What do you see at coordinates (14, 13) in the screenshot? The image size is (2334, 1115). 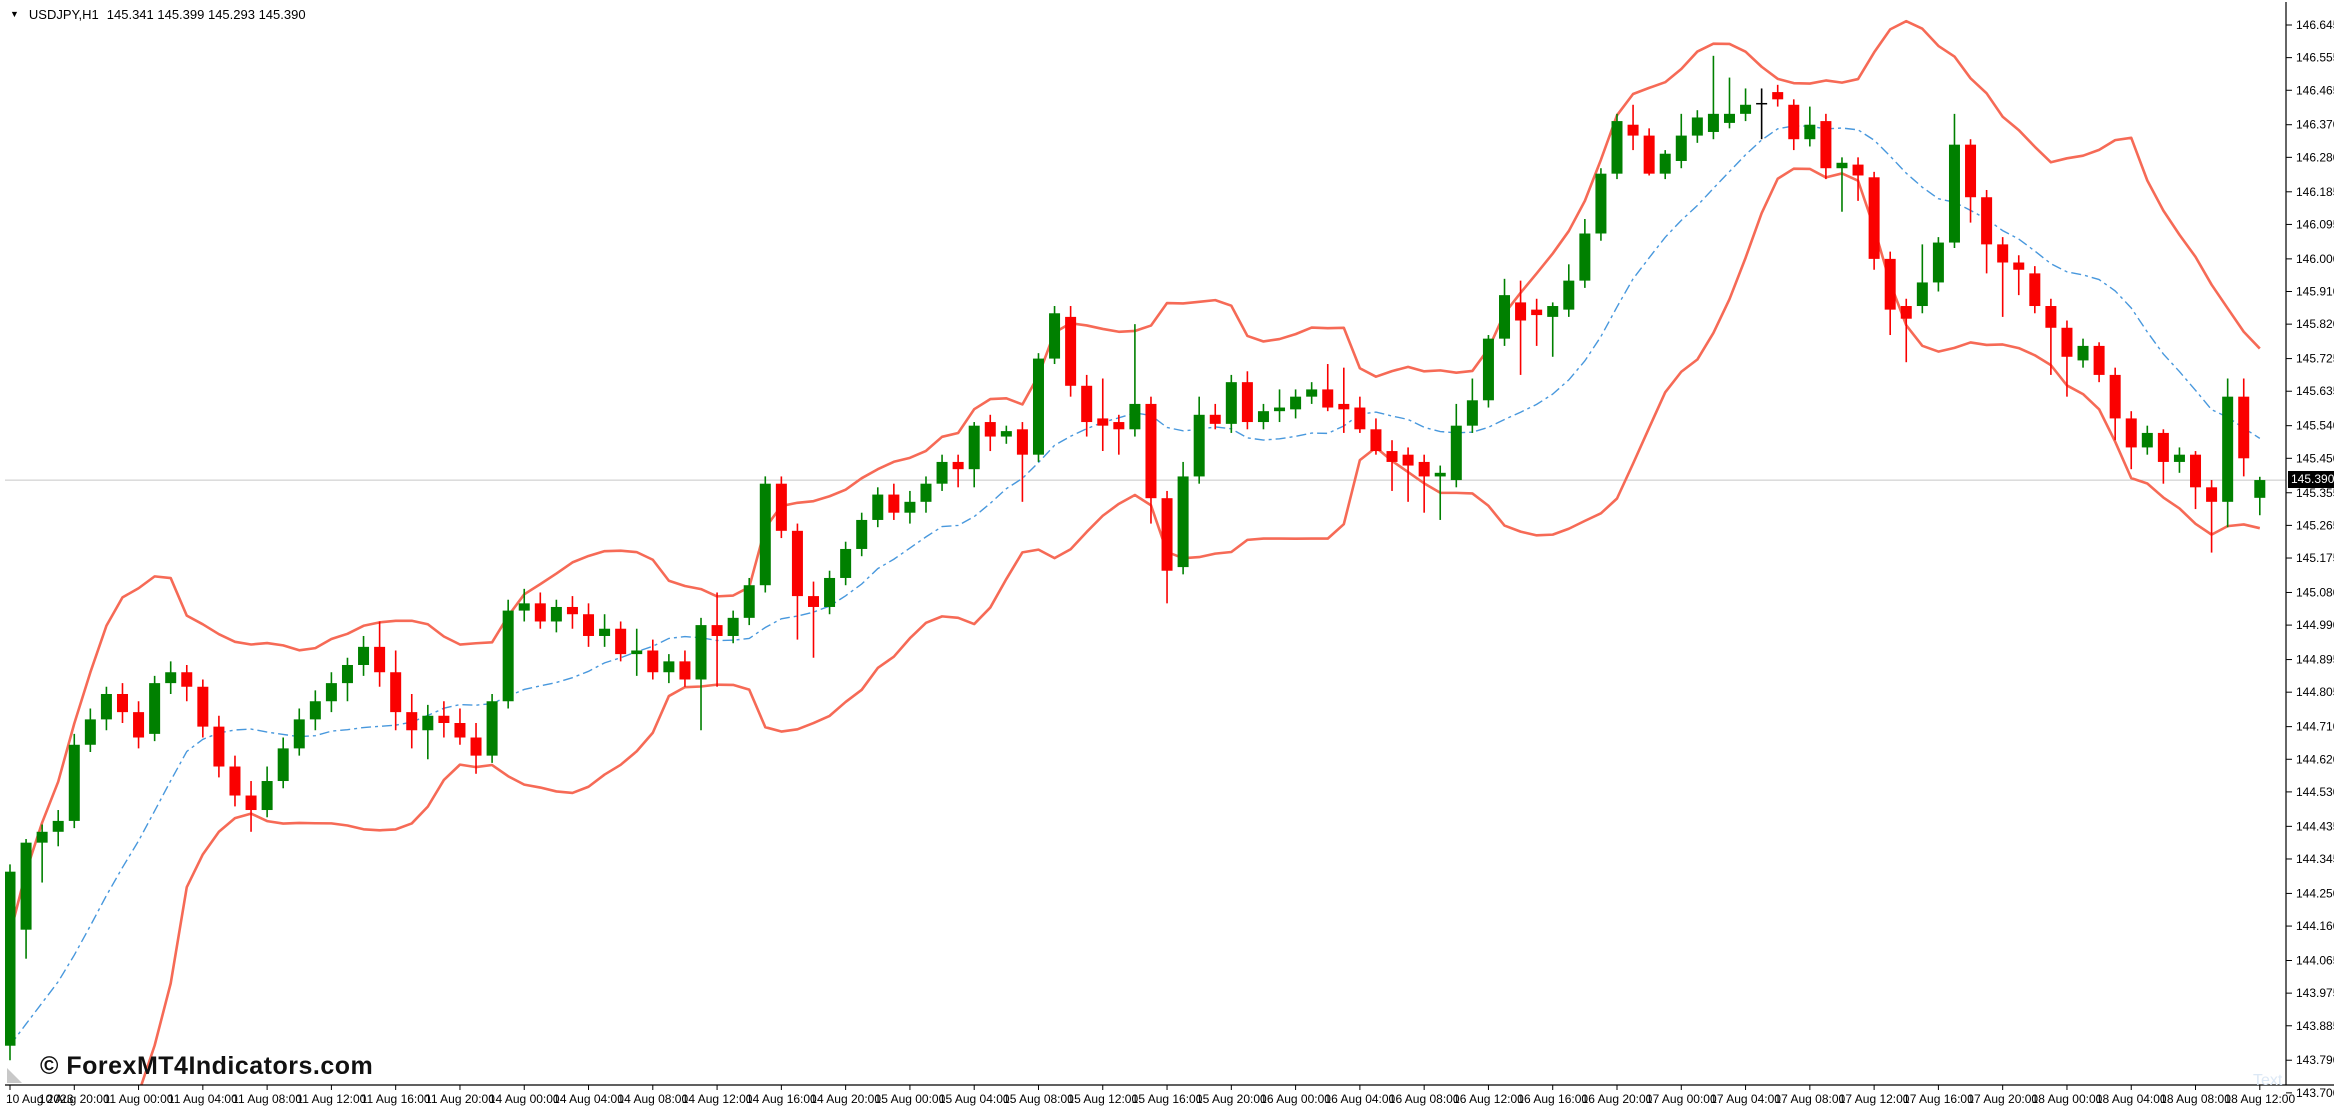 I see `chevron-down-icon: ▼` at bounding box center [14, 13].